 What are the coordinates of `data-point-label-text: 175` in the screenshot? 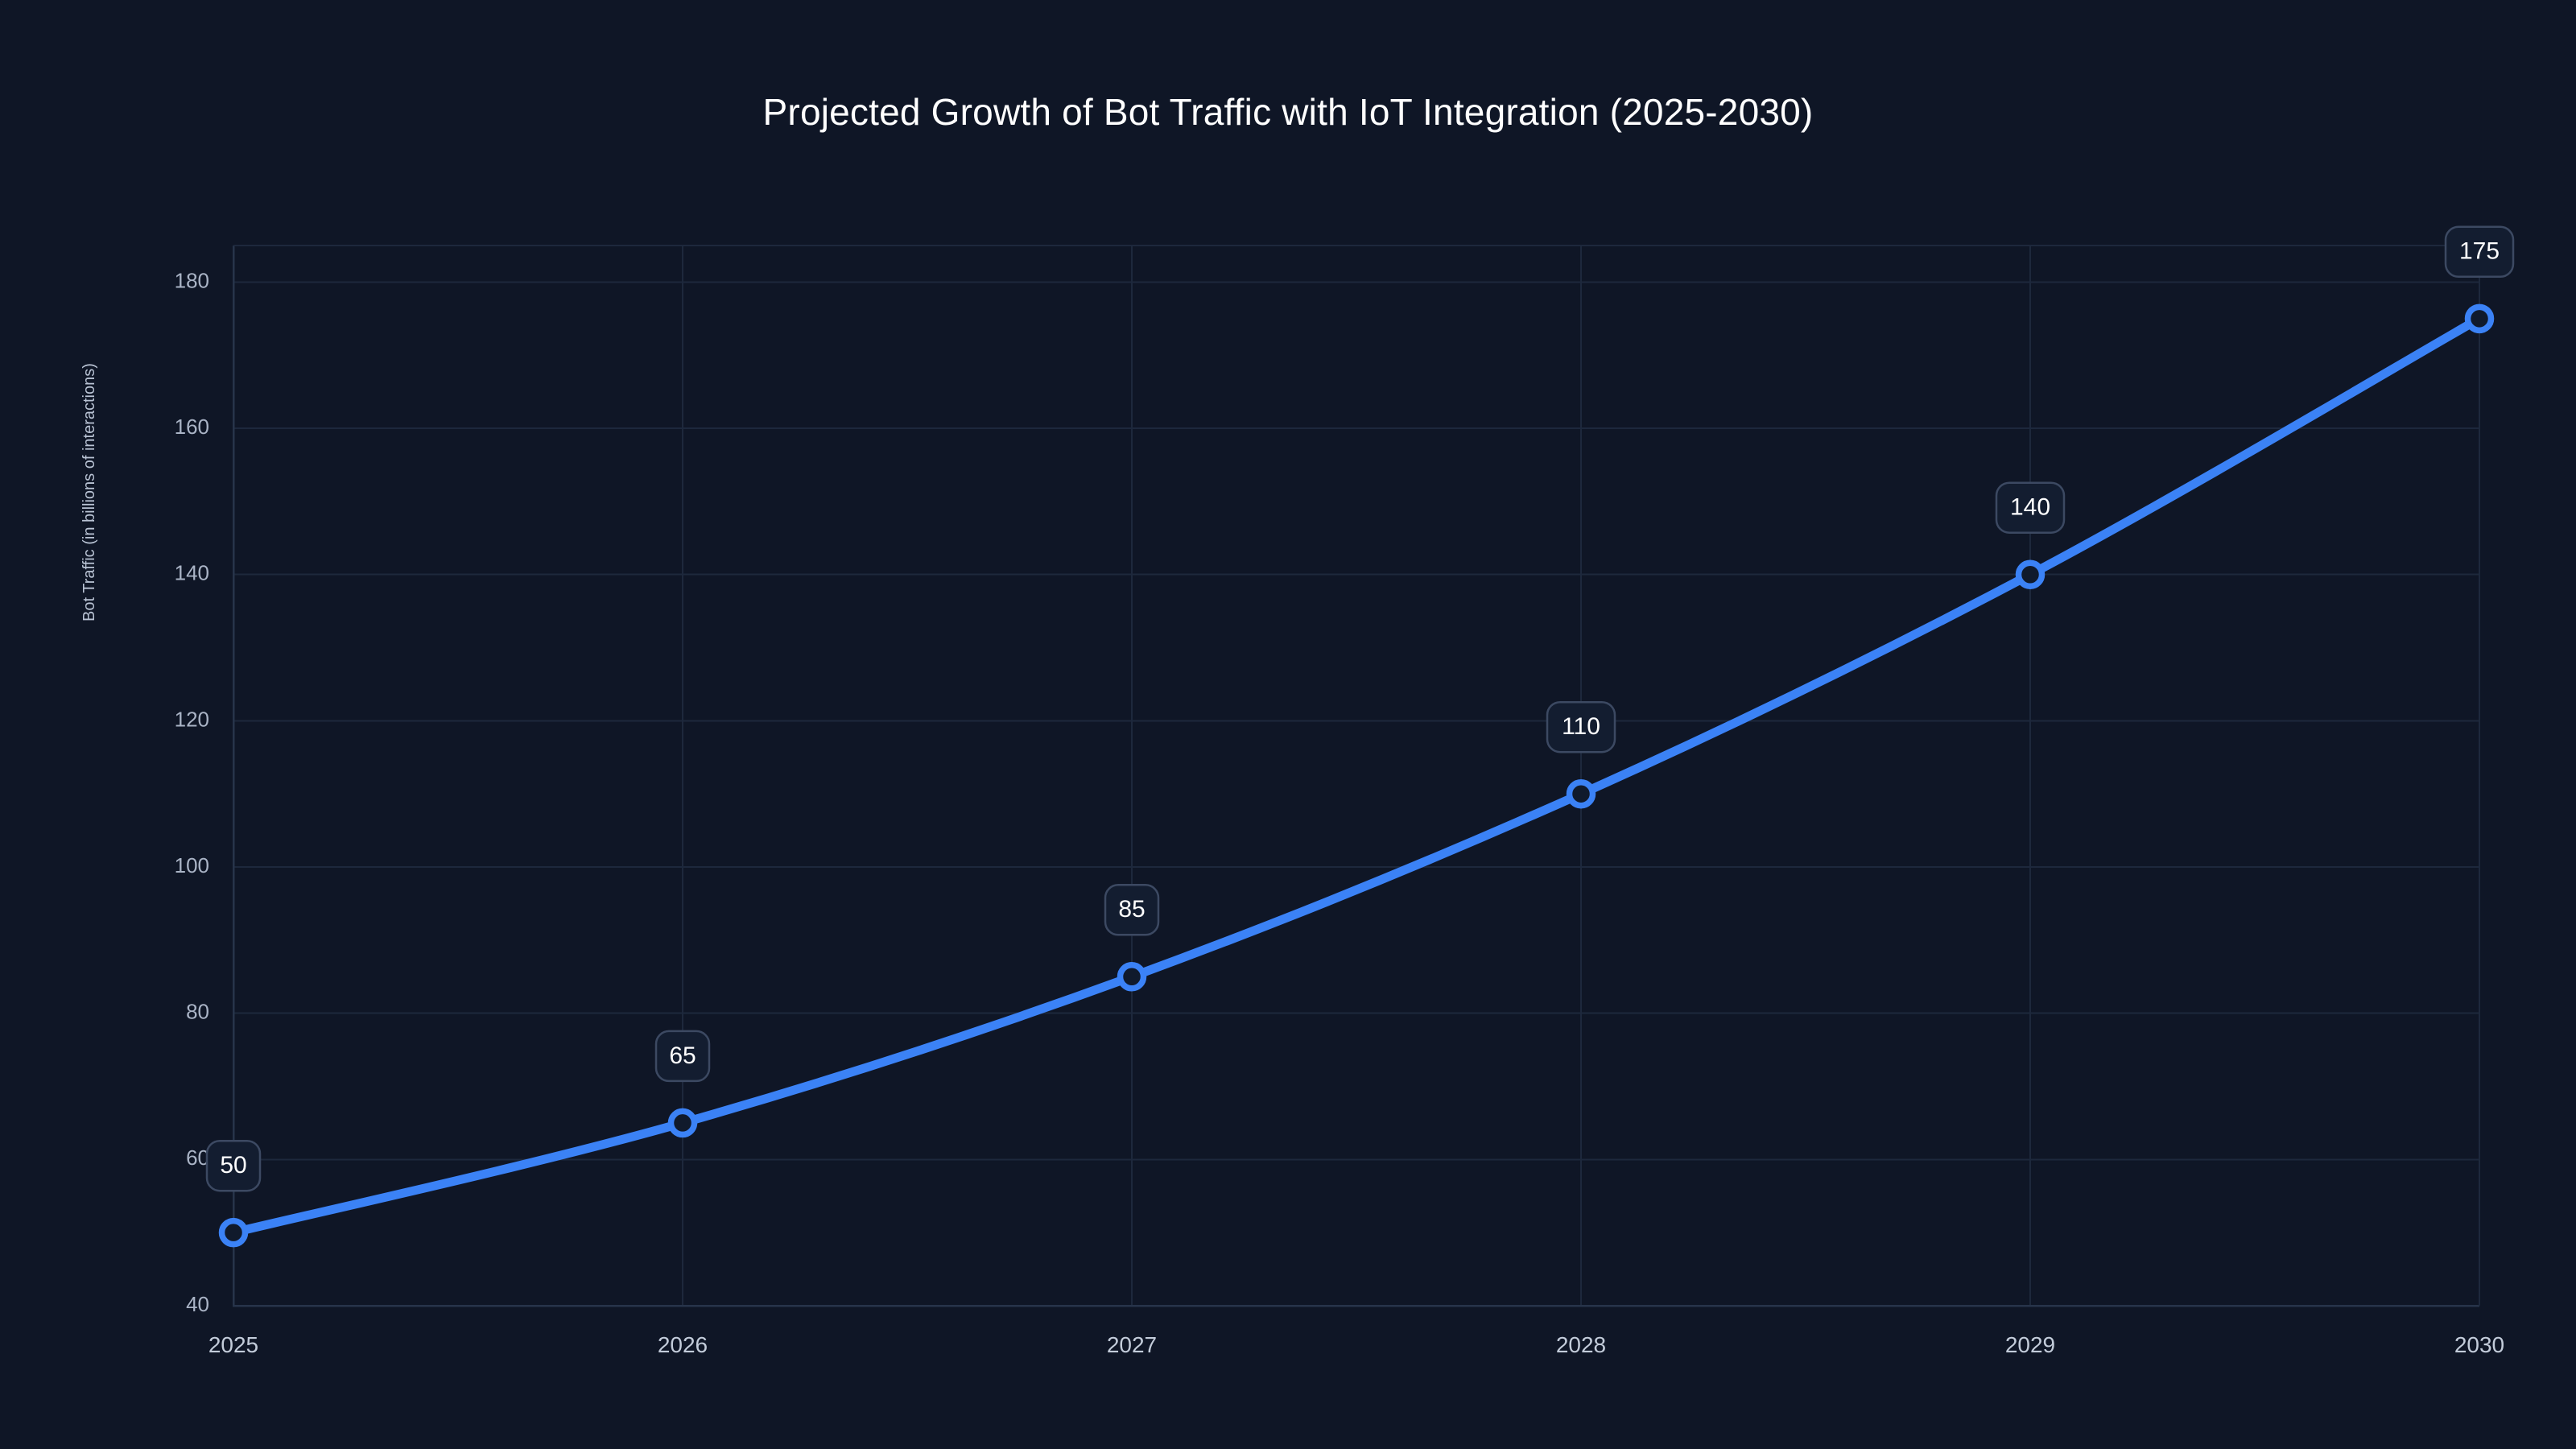 It's located at (2479, 252).